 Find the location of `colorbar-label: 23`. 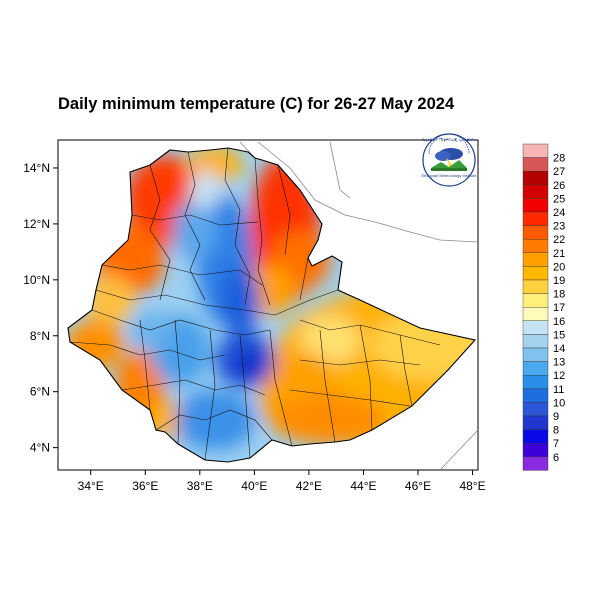

colorbar-label: 23 is located at coordinates (559, 227).